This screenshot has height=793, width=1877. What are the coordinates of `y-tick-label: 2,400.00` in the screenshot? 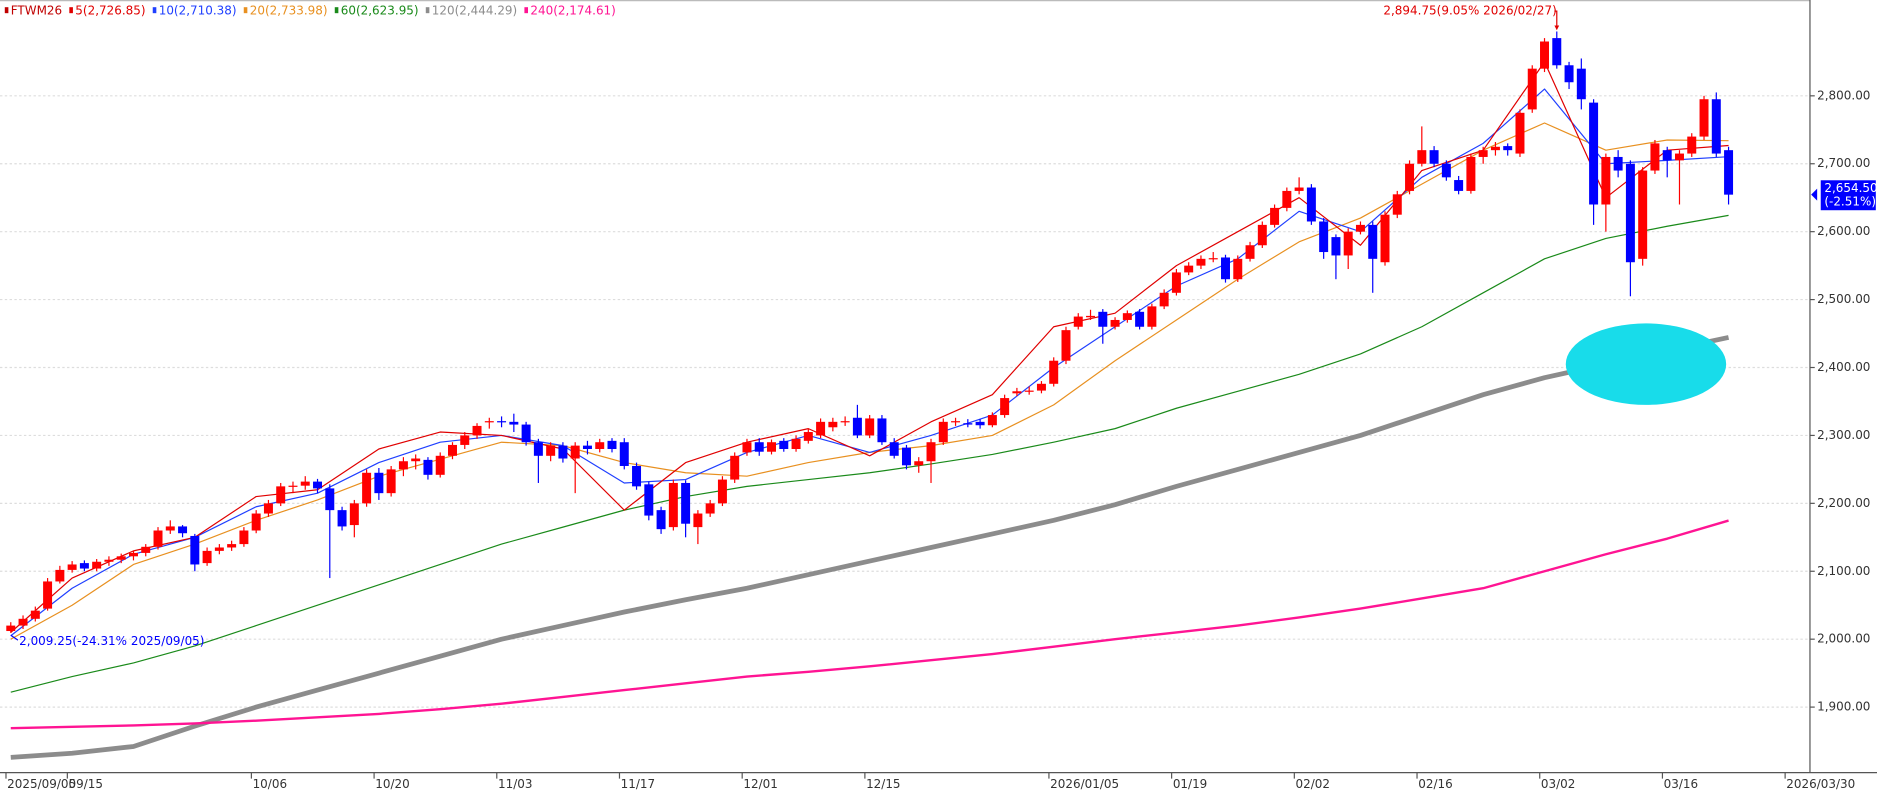 It's located at (1843, 367).